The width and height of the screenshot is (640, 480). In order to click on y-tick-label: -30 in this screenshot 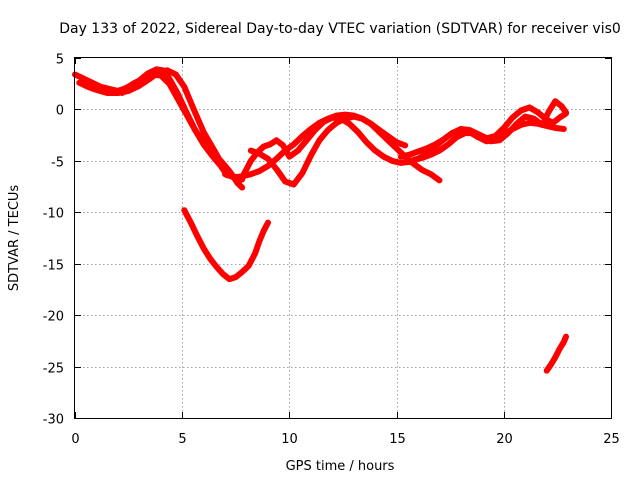, I will do `click(53, 420)`.